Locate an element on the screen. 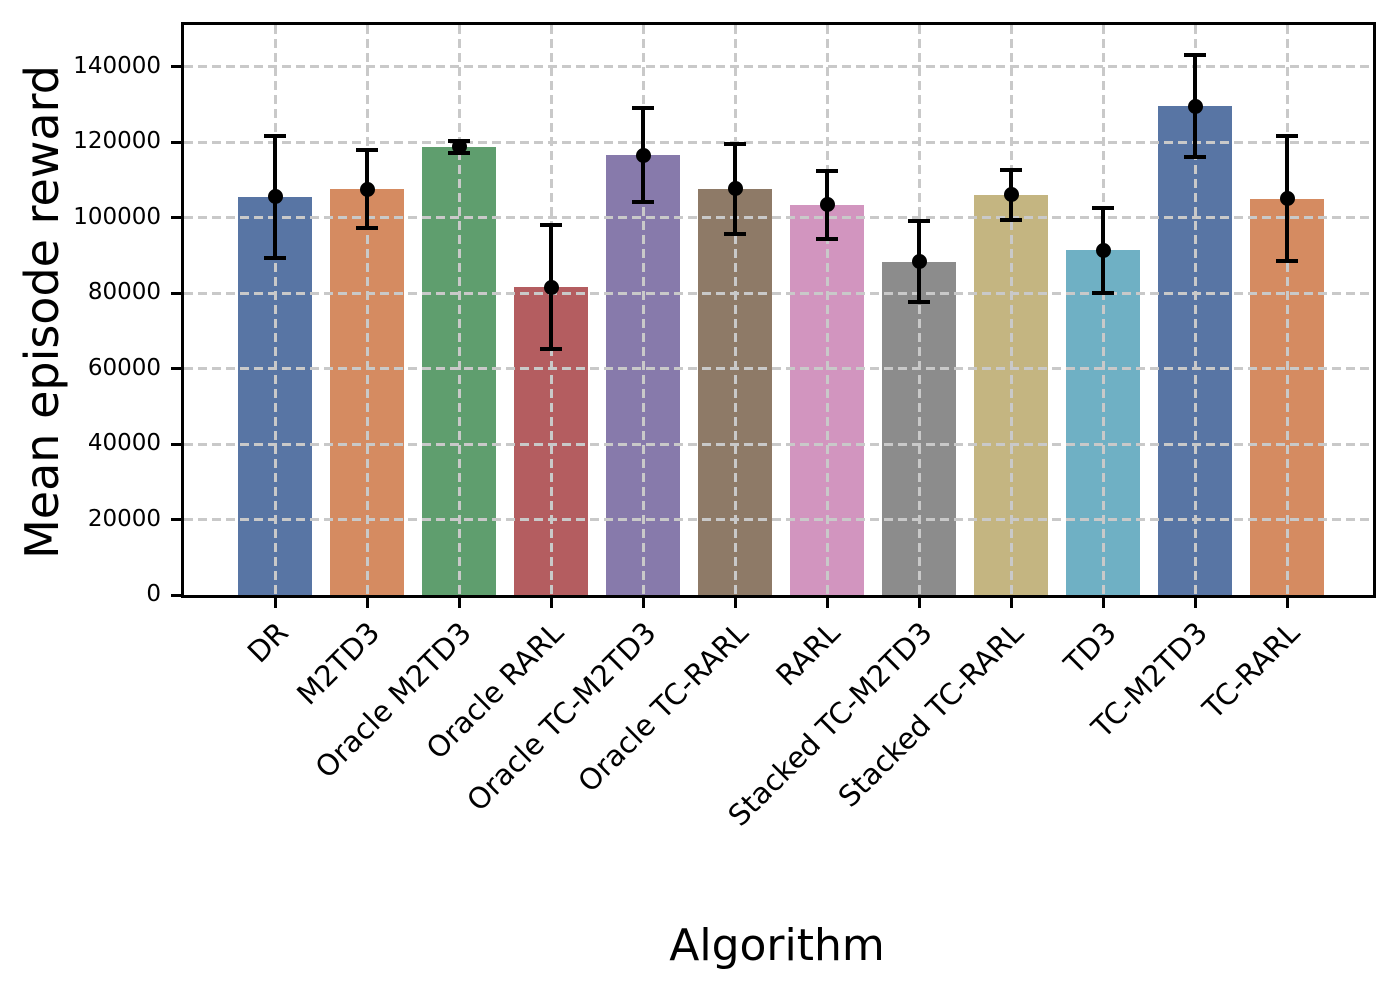 Image resolution: width=1400 pixels, height=1000 pixels. y-tick-label: 140000 is located at coordinates (117, 65).